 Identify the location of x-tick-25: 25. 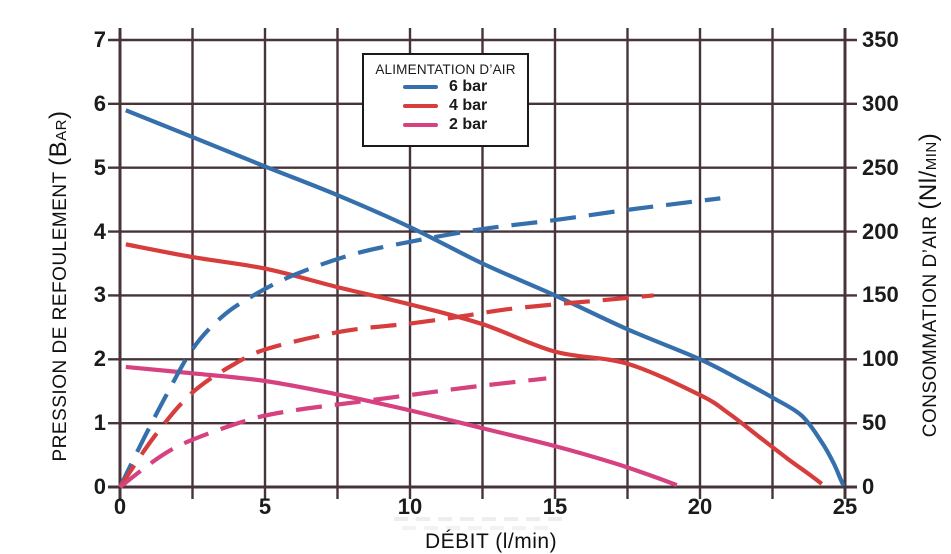
(845, 506).